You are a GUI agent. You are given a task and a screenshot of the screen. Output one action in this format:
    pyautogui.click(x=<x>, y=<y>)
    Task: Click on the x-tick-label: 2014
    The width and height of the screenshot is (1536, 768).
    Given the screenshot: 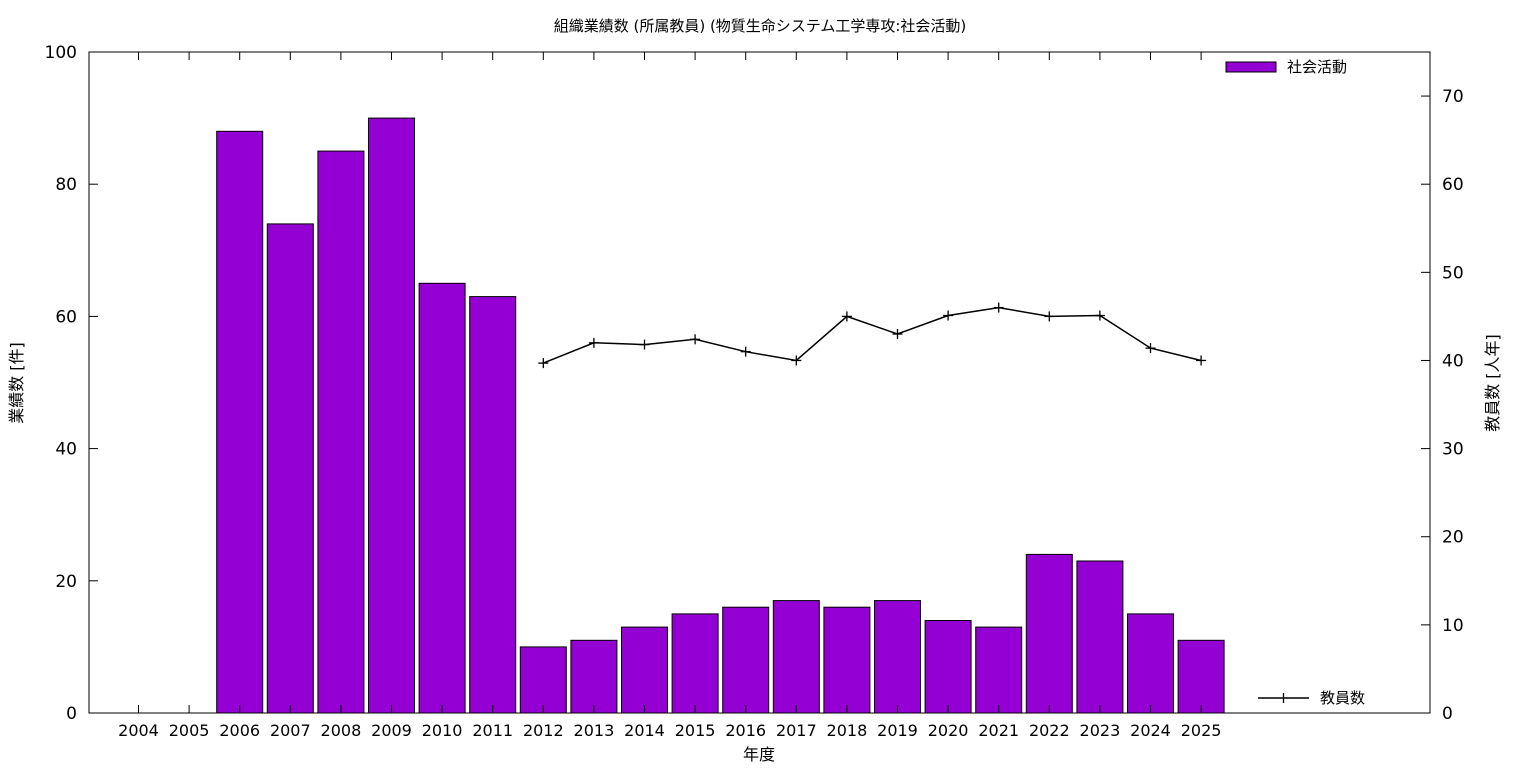 What is the action you would take?
    pyautogui.click(x=644, y=730)
    